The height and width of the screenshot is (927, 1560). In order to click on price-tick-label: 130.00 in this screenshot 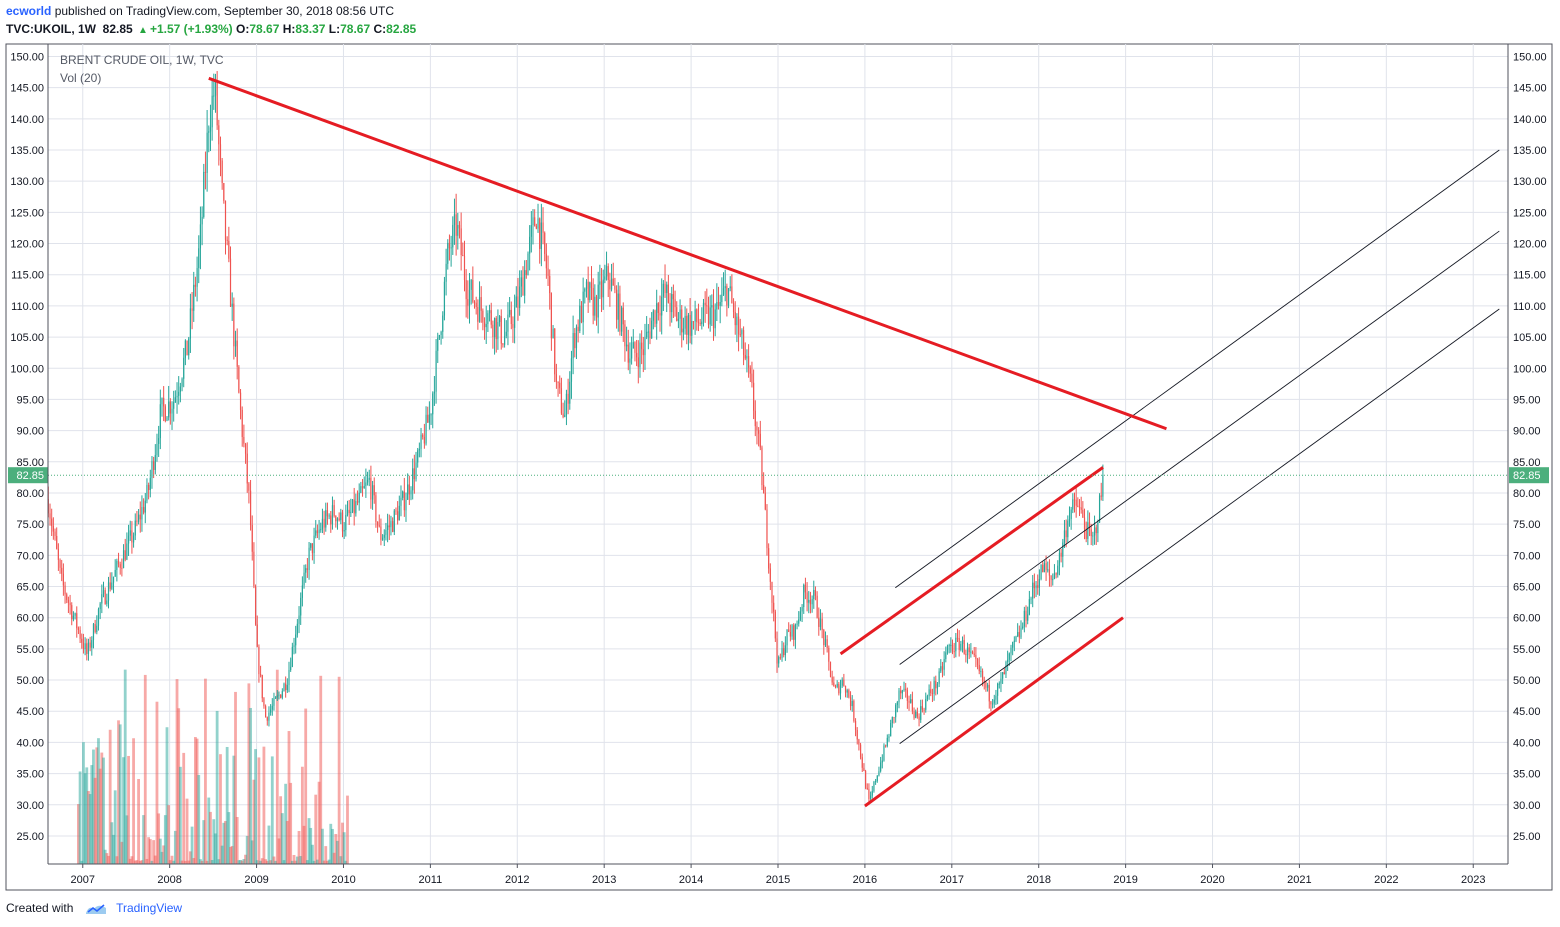, I will do `click(27, 182)`.